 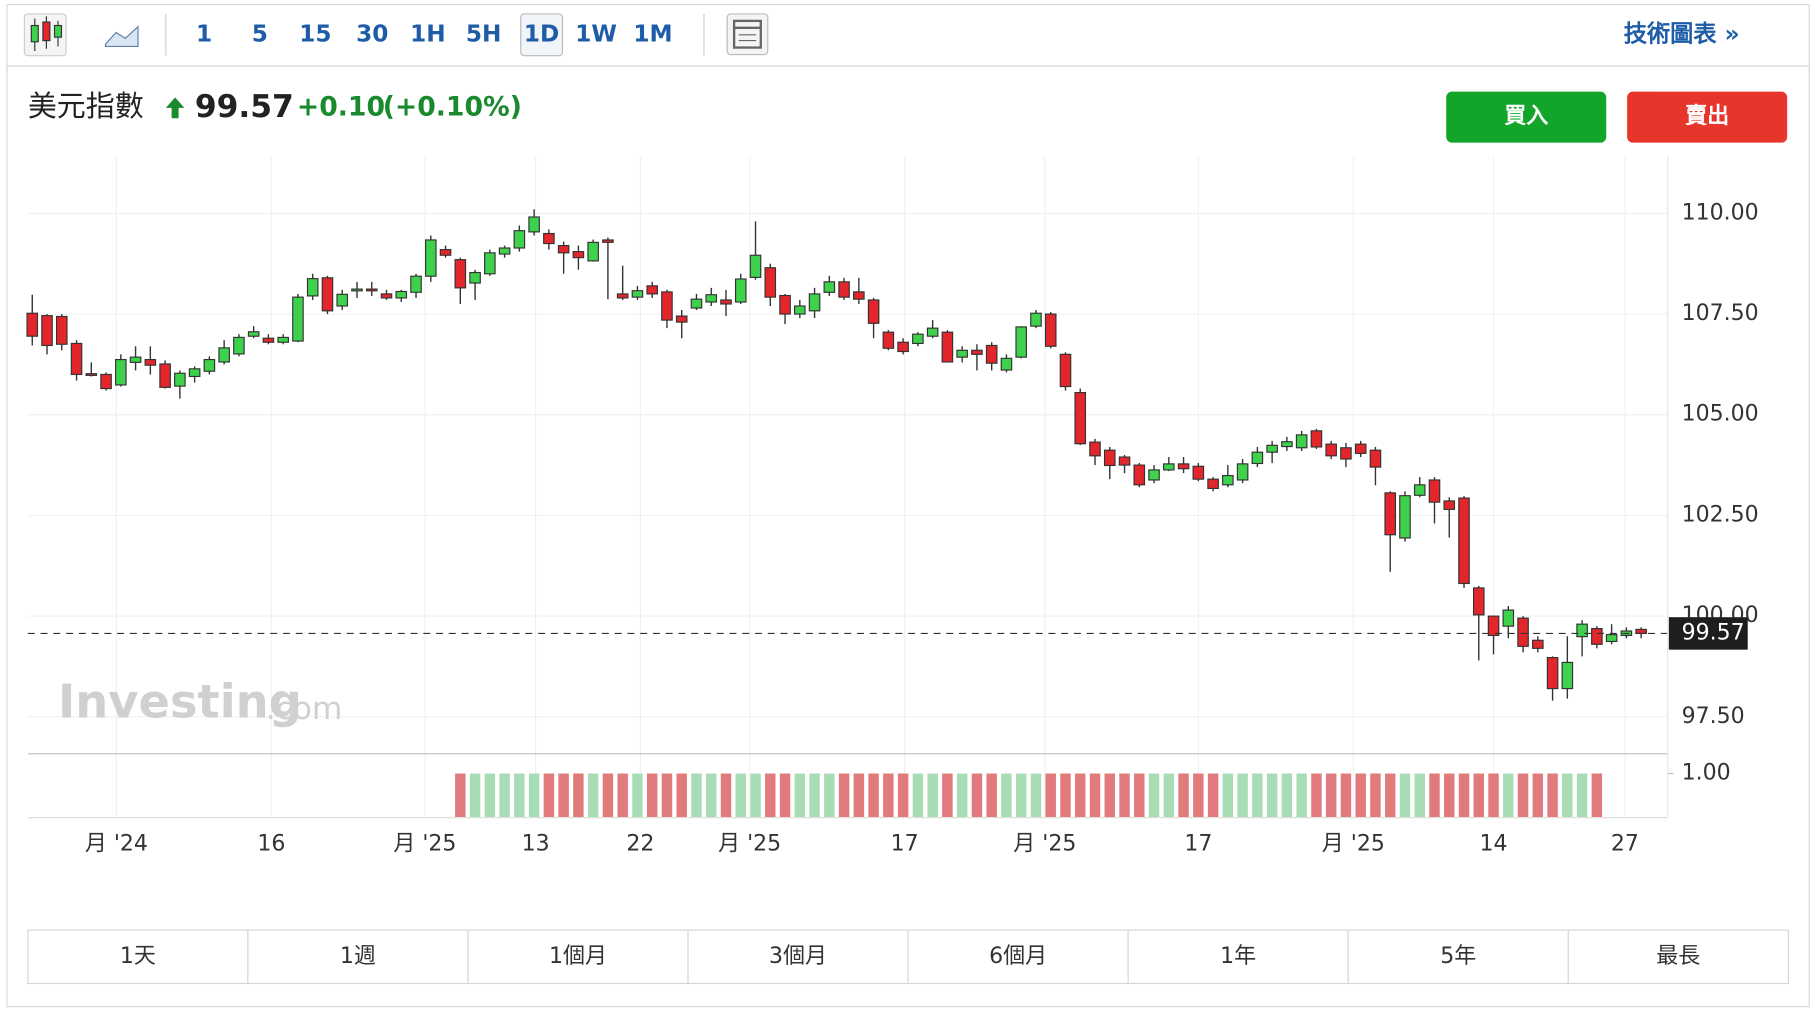 What do you see at coordinates (596, 33) in the screenshot?
I see `interval: 1W` at bounding box center [596, 33].